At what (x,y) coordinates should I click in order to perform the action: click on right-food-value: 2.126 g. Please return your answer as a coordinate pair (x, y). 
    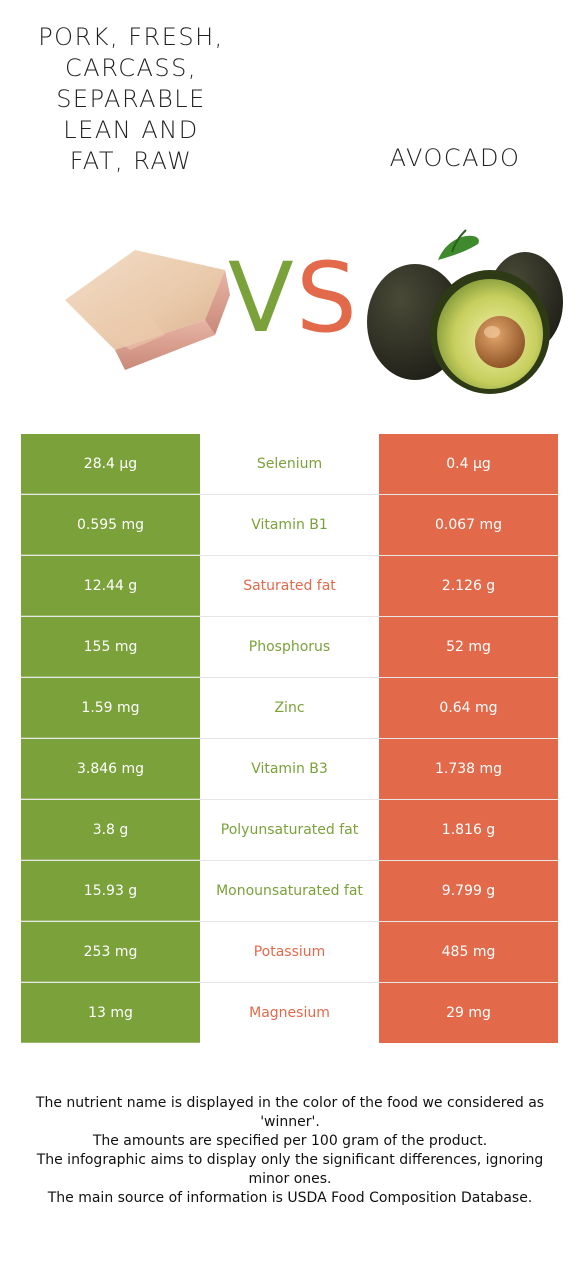
    Looking at the image, I should click on (468, 586).